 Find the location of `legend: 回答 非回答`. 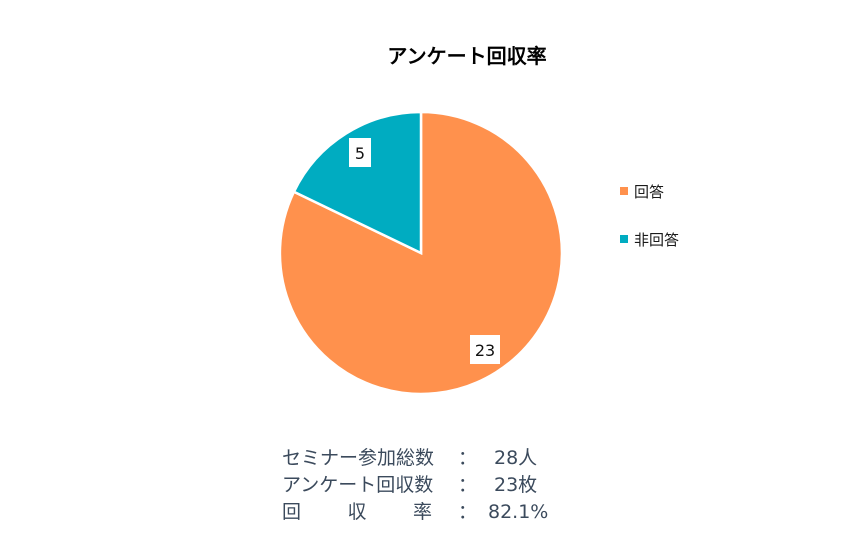

legend: 回答 非回答 is located at coordinates (649, 228).